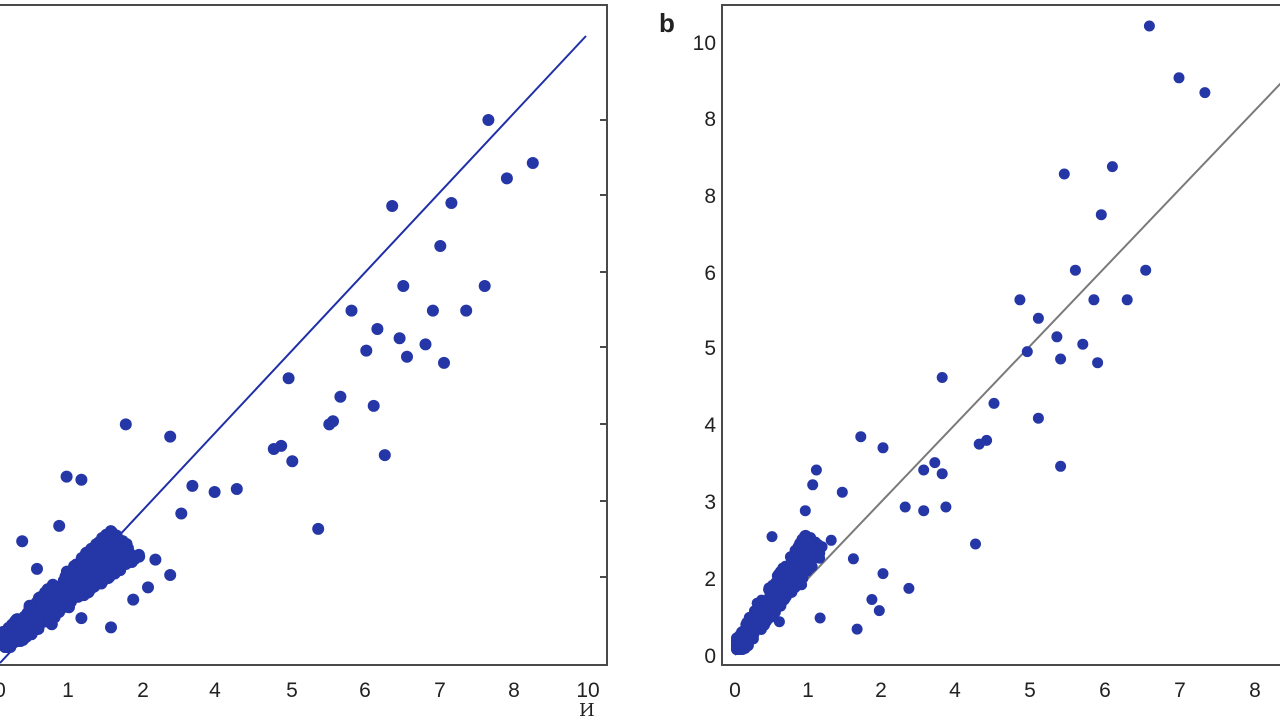 This screenshot has width=1280, height=720. What do you see at coordinates (587, 710) in the screenshot?
I see `corner-mark: И` at bounding box center [587, 710].